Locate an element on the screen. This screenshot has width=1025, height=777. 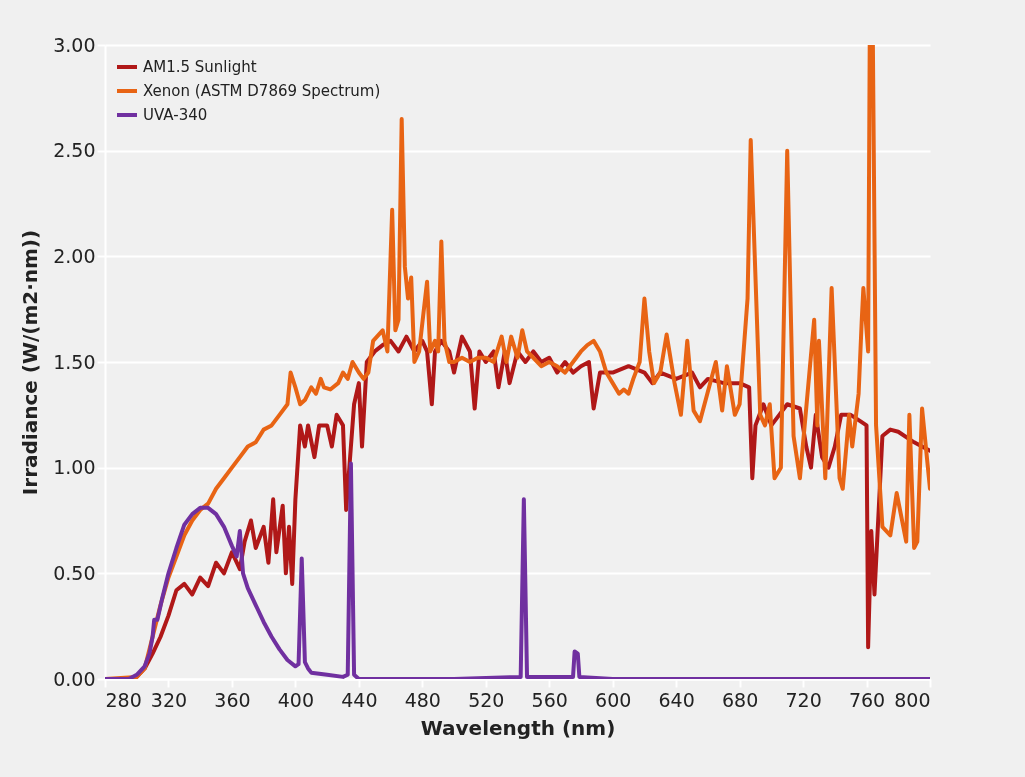
y-axis-title: Irradiance (W/(m2·nm)) is located at coordinates (30, 362).